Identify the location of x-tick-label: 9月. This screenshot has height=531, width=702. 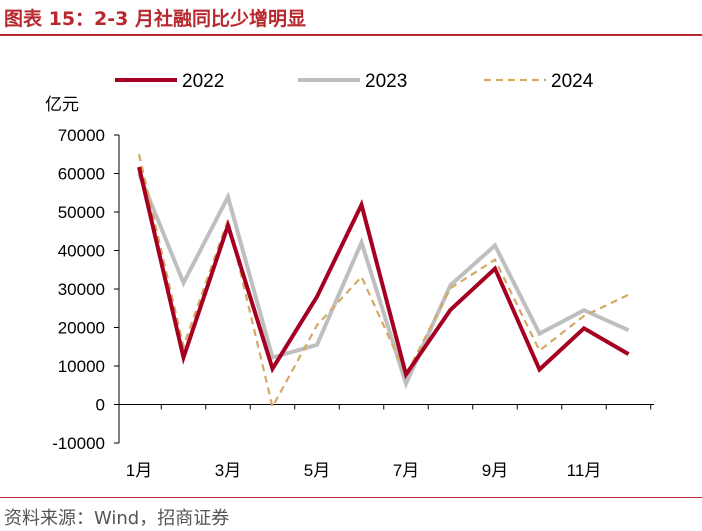
(495, 470).